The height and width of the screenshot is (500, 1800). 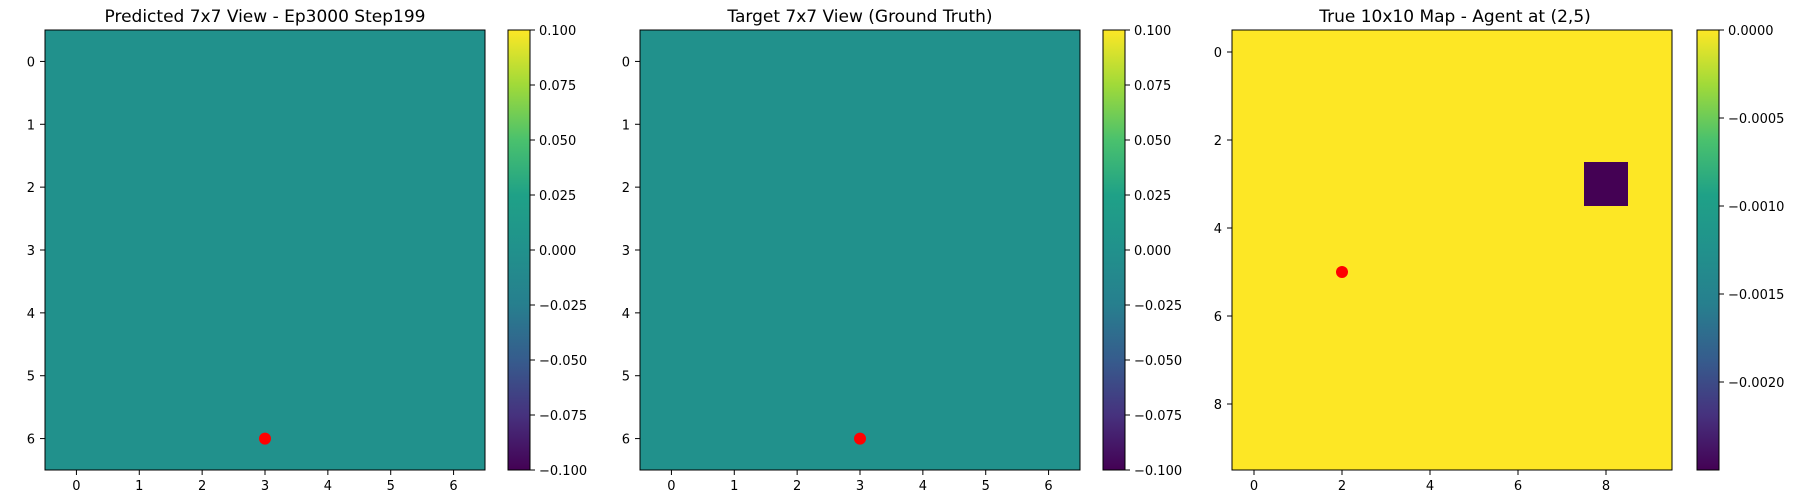 What do you see at coordinates (1218, 405) in the screenshot?
I see `y-tick-label: 8` at bounding box center [1218, 405].